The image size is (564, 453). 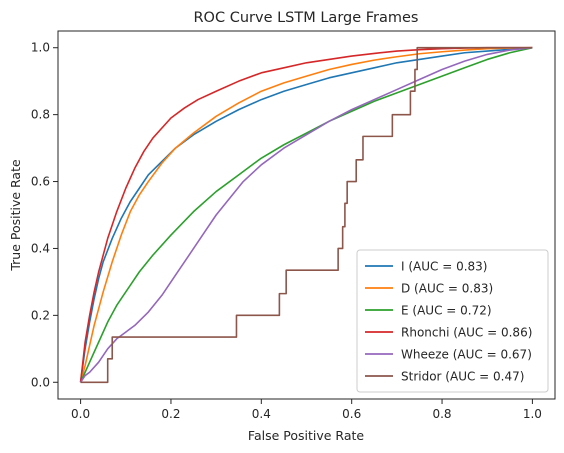 What do you see at coordinates (306, 435) in the screenshot?
I see `x-axis-label: False Positive Rate` at bounding box center [306, 435].